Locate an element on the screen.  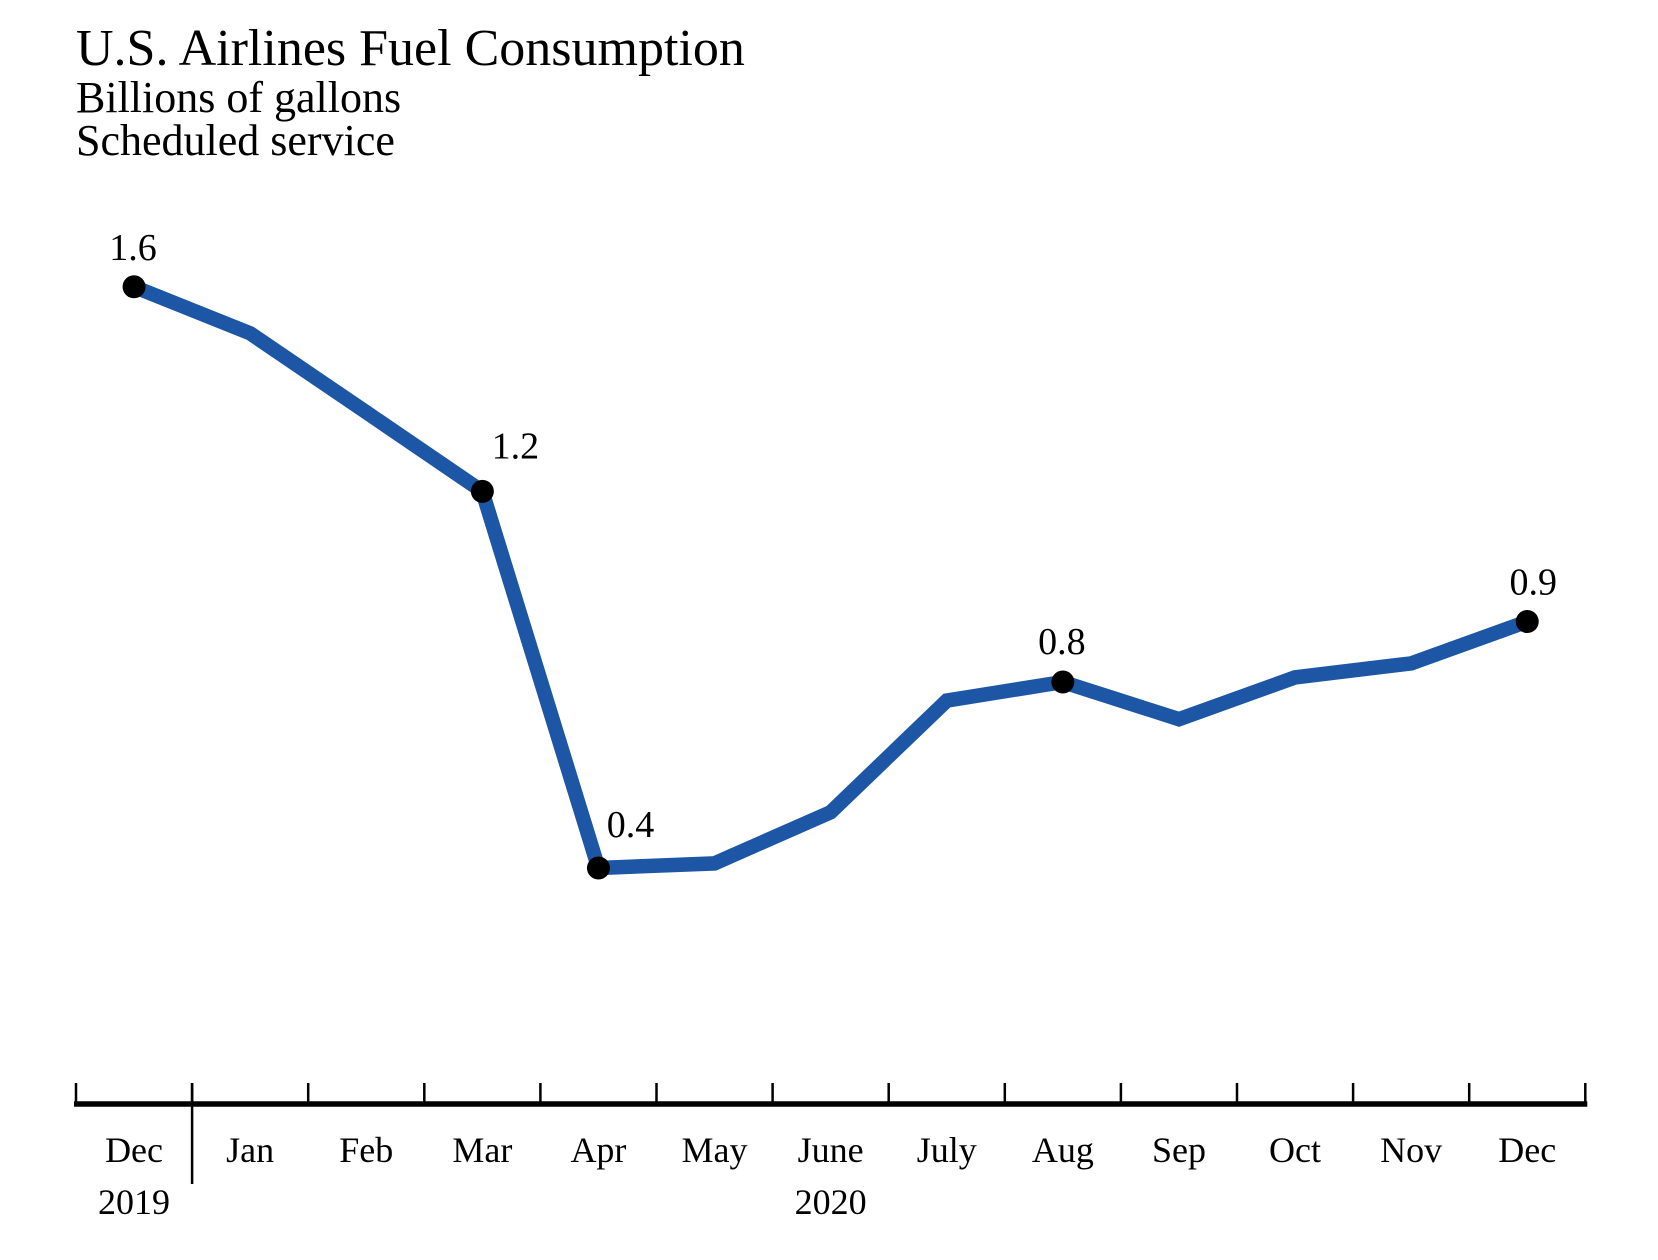
x-axis-month-label: Jan is located at coordinates (250, 1150).